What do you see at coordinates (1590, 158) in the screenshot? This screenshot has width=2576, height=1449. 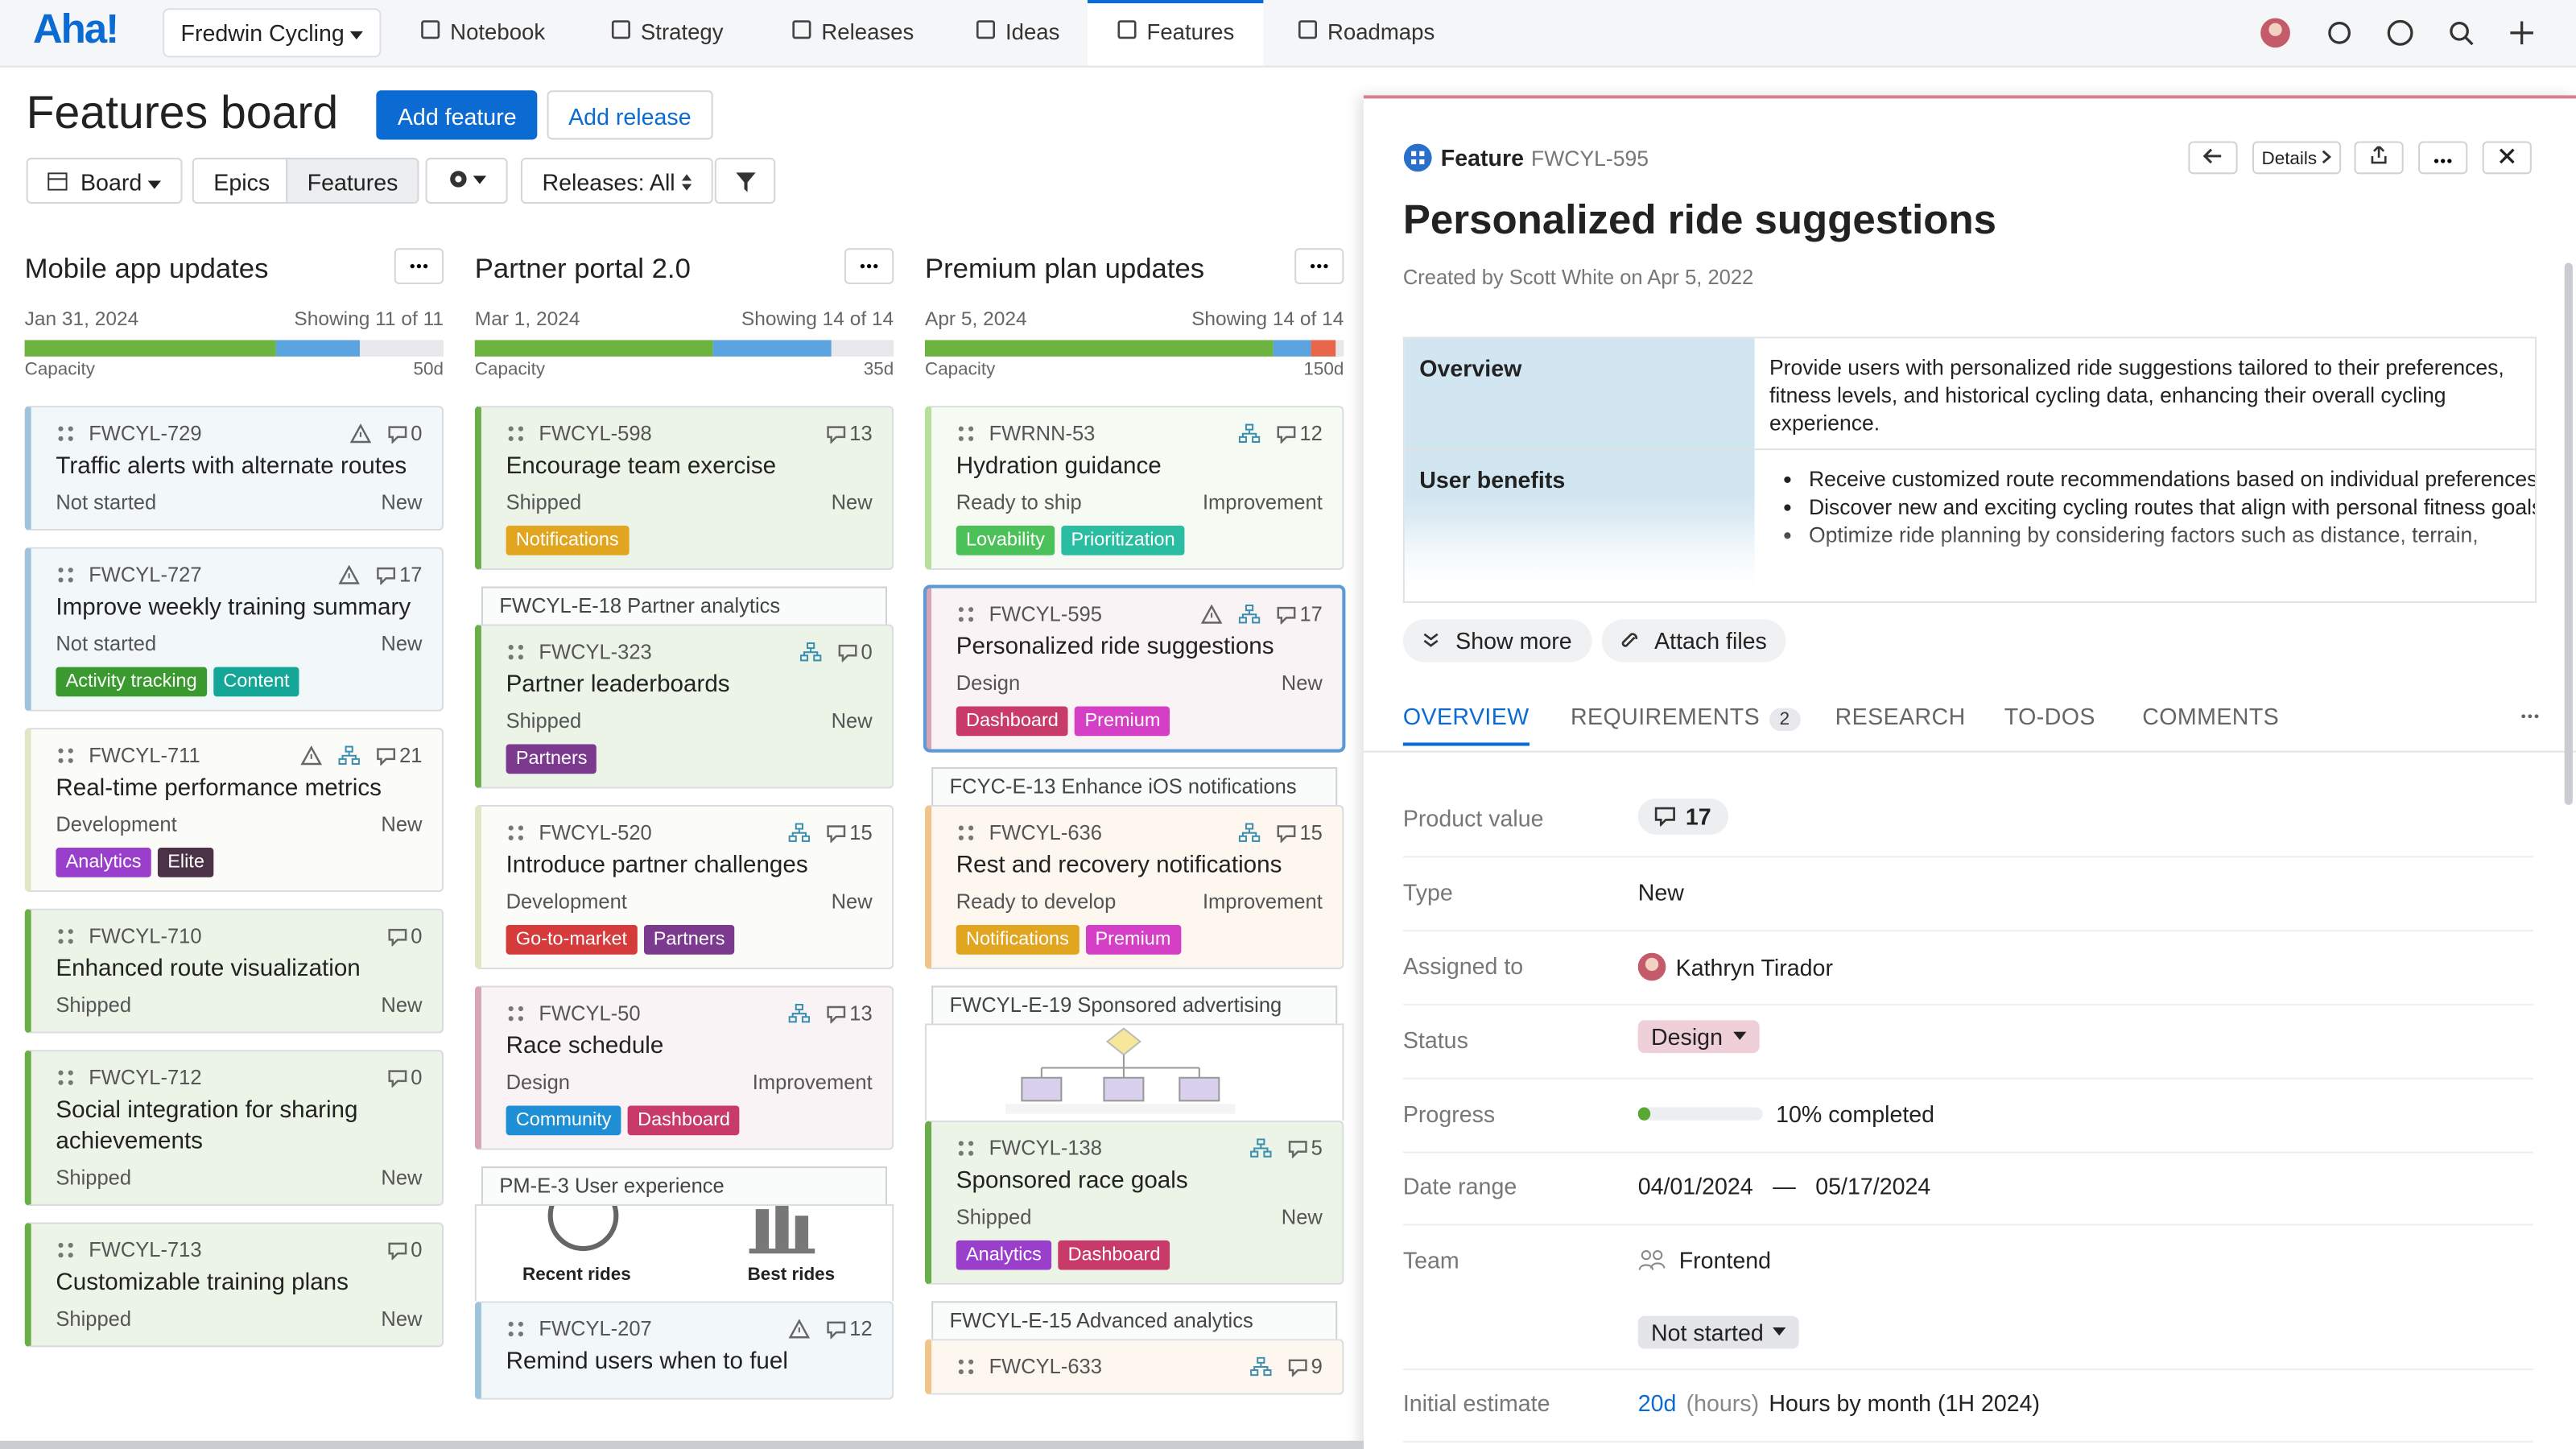 I see `record-ref: FWCYL-595` at bounding box center [1590, 158].